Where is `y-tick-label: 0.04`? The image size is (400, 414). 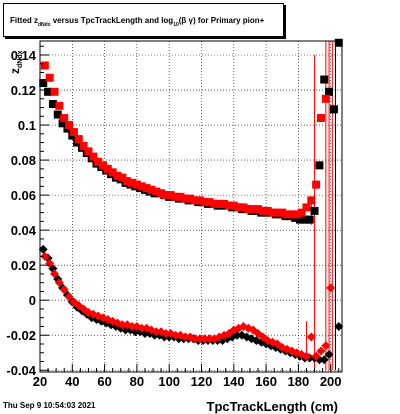
y-tick-label: 0.04 is located at coordinates (24, 230).